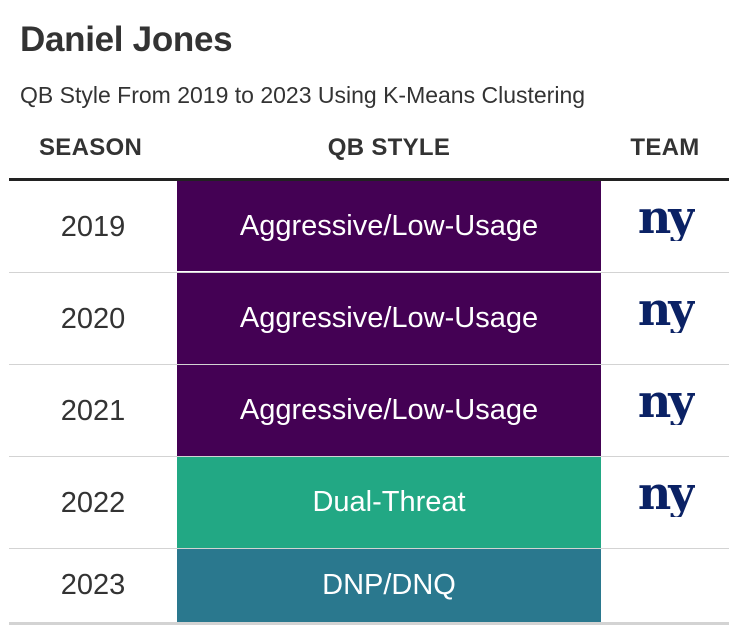 The image size is (738, 634). Describe the element at coordinates (93, 318) in the screenshot. I see `season-cell: 2020` at that location.